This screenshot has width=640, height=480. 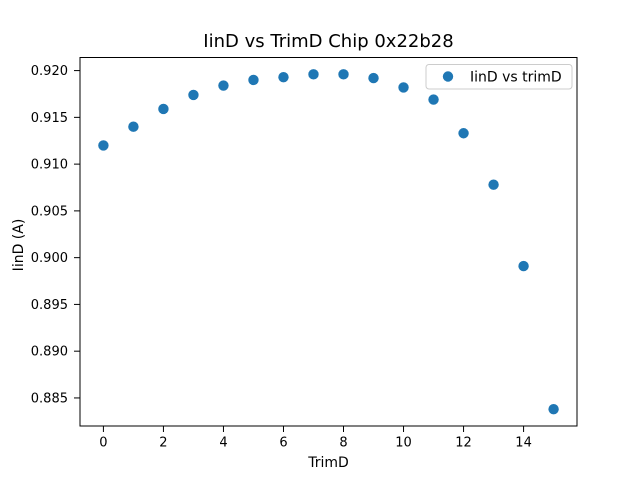 I want to click on x-axis-label: TrimD, so click(x=328, y=463).